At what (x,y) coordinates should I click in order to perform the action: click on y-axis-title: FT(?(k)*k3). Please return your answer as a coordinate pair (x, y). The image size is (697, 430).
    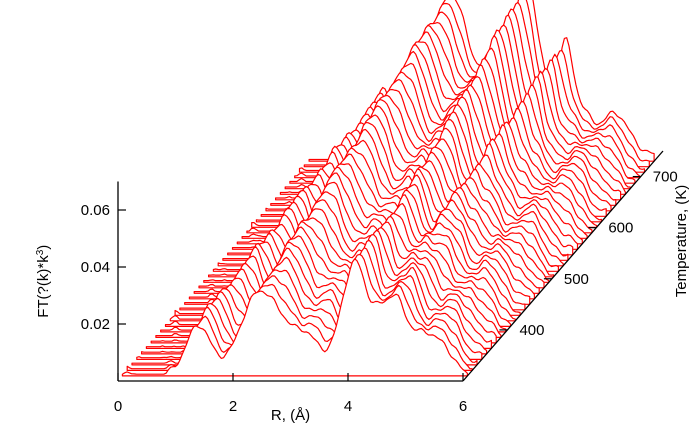
    Looking at the image, I should click on (44, 281).